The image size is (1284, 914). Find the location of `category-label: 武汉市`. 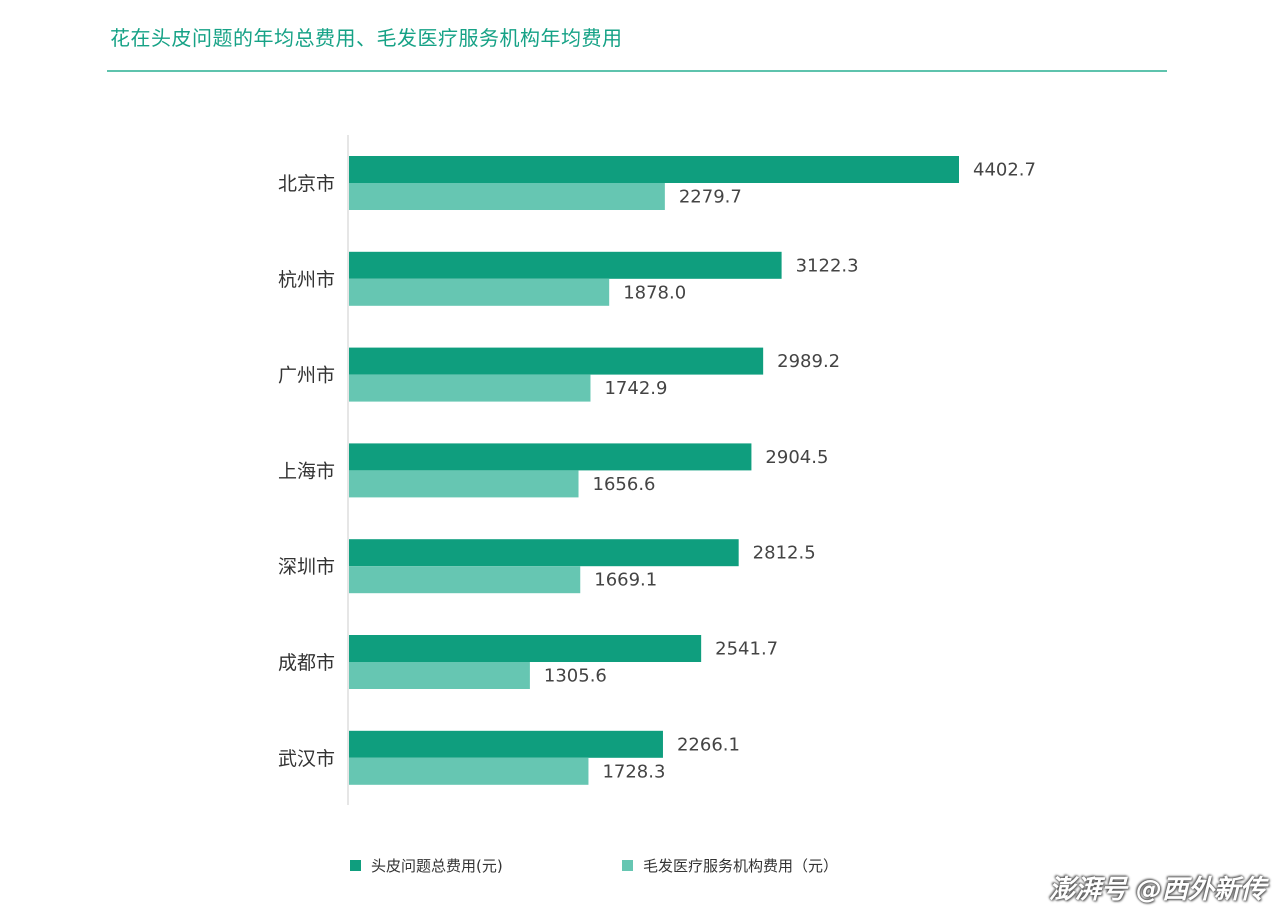

category-label: 武汉市 is located at coordinates (306, 759).